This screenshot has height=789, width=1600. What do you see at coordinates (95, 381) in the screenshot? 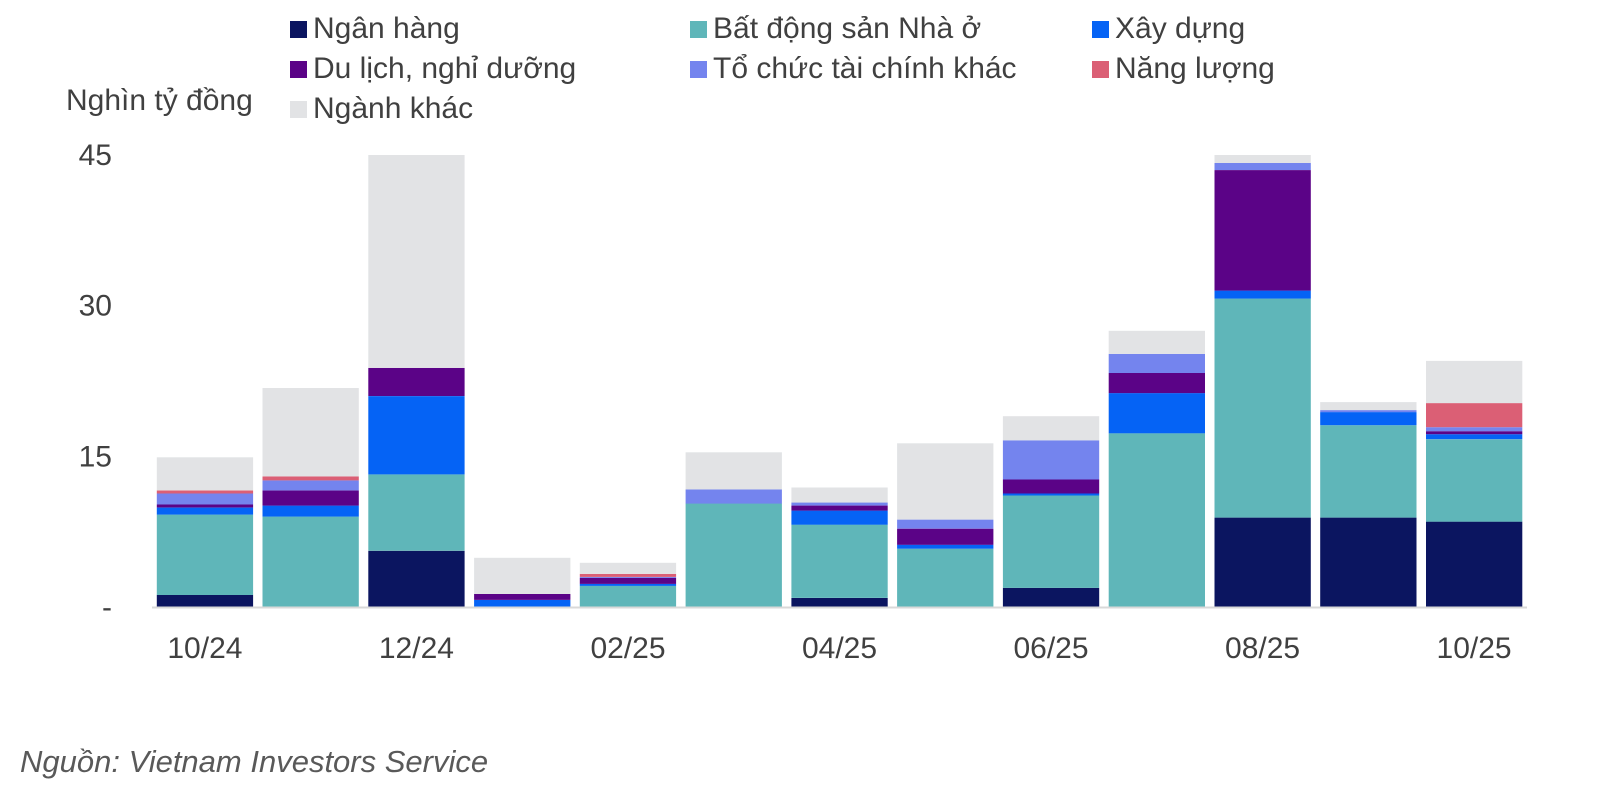
I see `y-axis-ticks: - 15 30 45` at bounding box center [95, 381].